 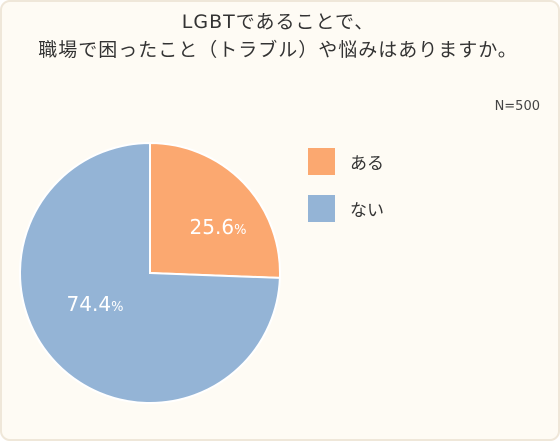 I want to click on legend-label-nai: ない, so click(x=367, y=211).